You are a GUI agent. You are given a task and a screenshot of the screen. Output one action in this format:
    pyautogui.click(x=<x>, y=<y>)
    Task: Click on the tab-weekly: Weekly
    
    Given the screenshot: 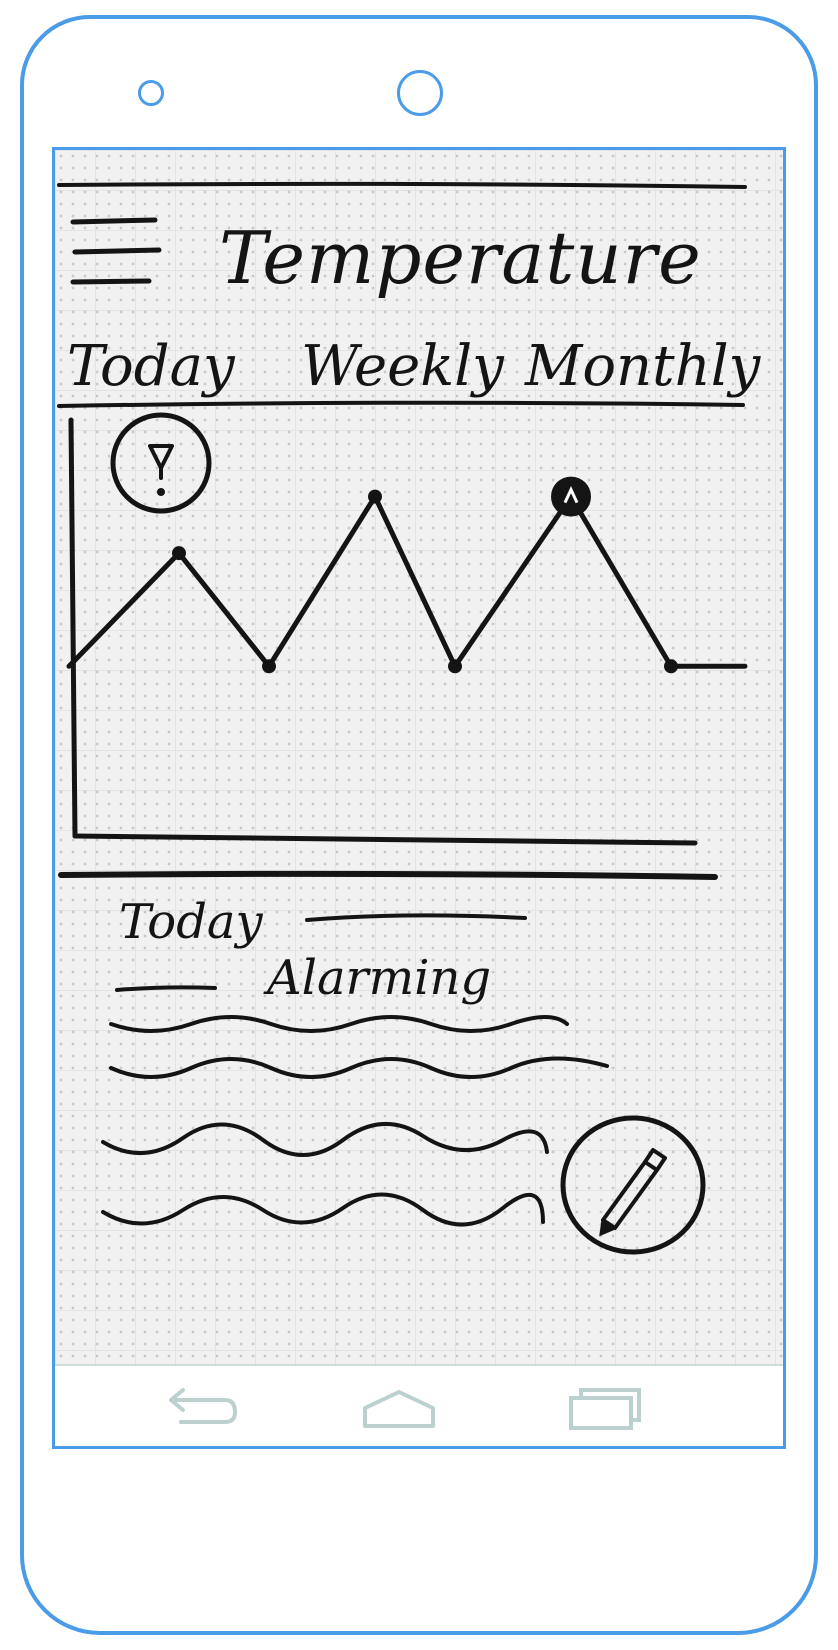 What is the action you would take?
    pyautogui.click(x=402, y=366)
    